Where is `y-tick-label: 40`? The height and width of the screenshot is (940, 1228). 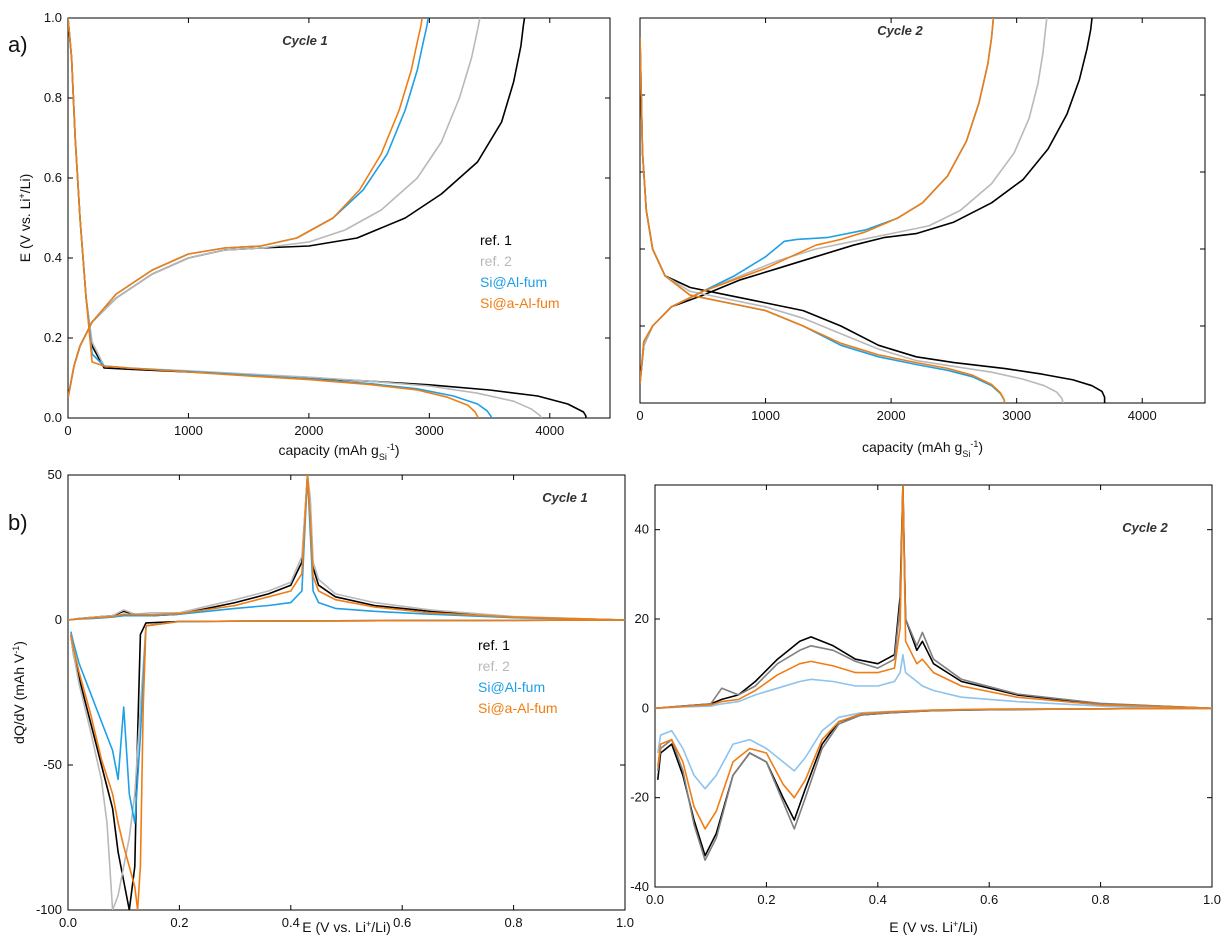
y-tick-label: 40 is located at coordinates (642, 529).